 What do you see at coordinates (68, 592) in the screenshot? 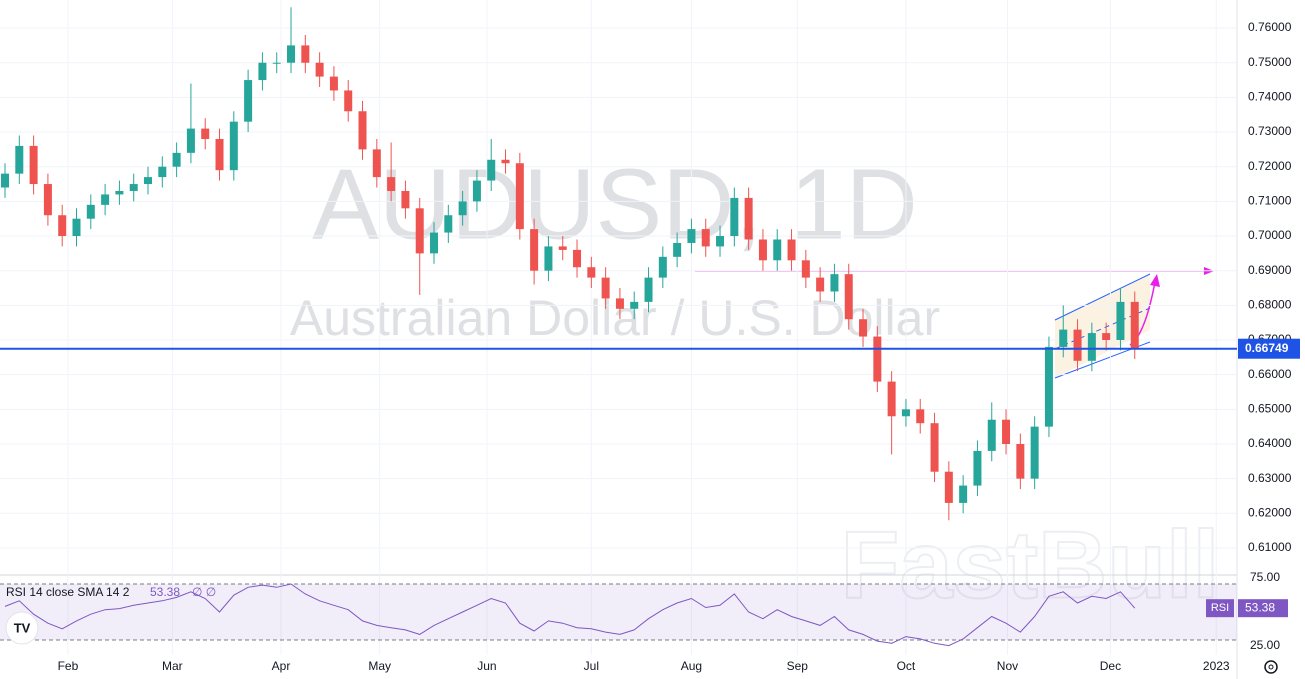
I see `rsi-legend: RSI 14 close SMA 14 2` at bounding box center [68, 592].